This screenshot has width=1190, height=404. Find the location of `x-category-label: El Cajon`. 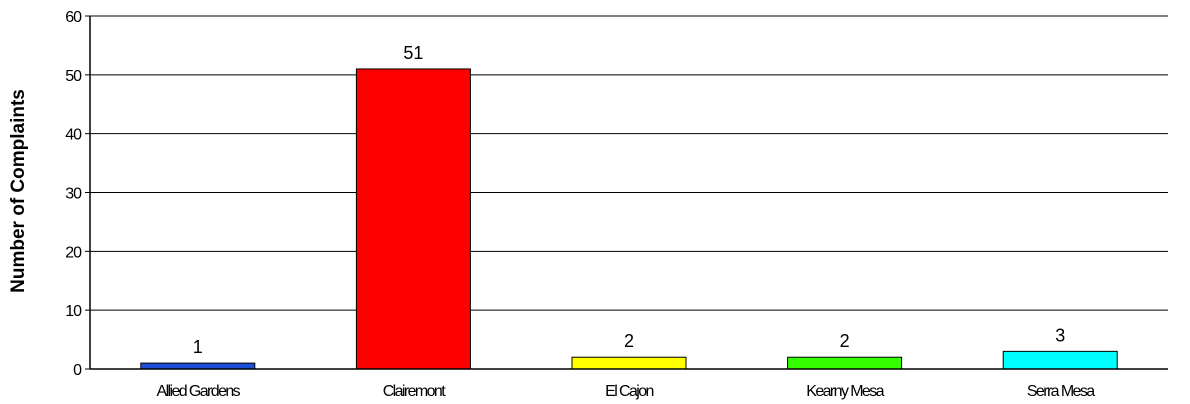

x-category-label: El Cajon is located at coordinates (629, 391).